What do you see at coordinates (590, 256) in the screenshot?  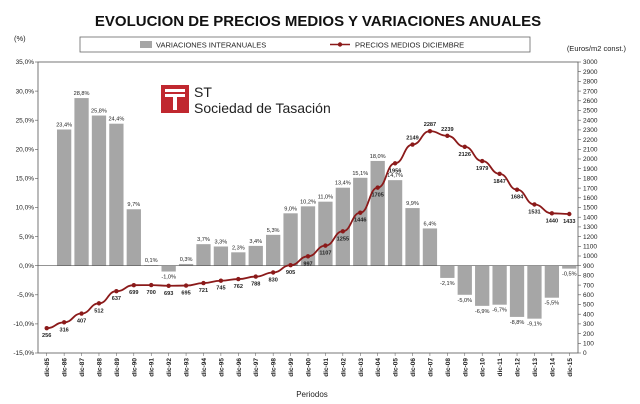 I see `y-right-tick-label: 1000` at bounding box center [590, 256].